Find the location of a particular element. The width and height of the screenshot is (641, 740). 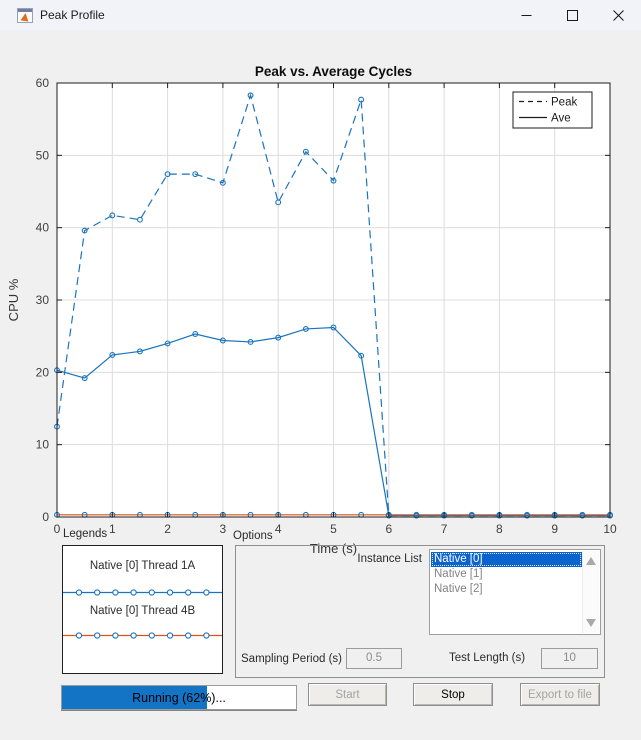

legend-entry-label: Native [0] Thread 1A is located at coordinates (142, 566).